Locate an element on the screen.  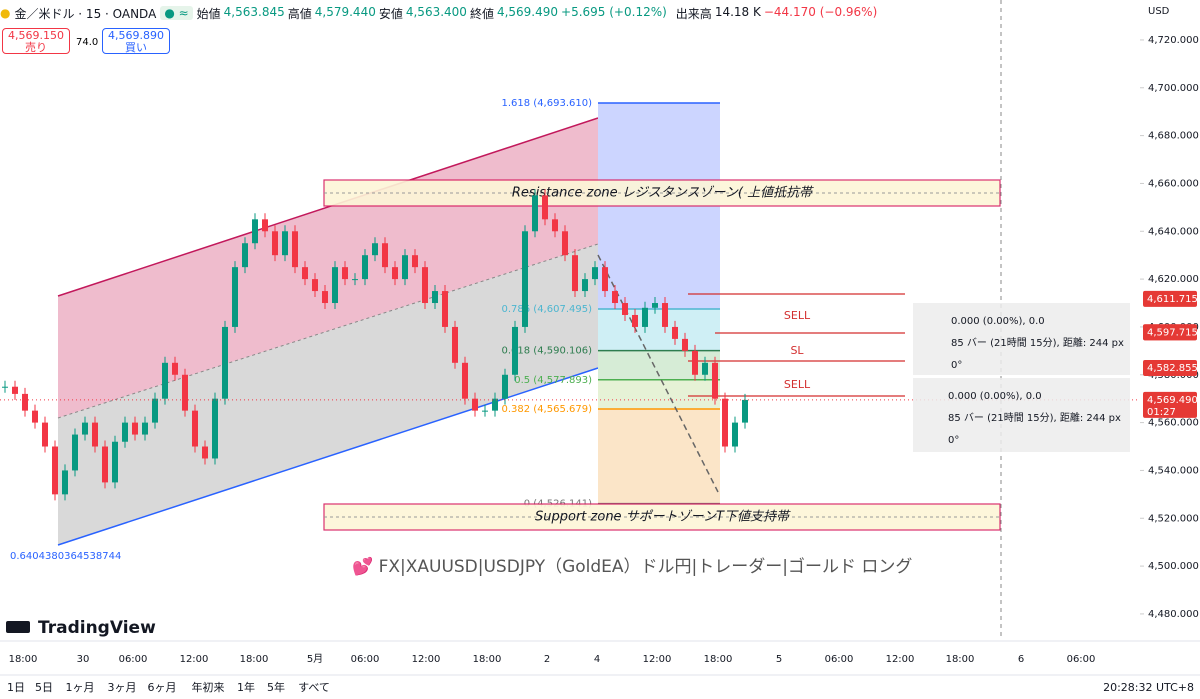
buy-label: 買い is located at coordinates (136, 47).